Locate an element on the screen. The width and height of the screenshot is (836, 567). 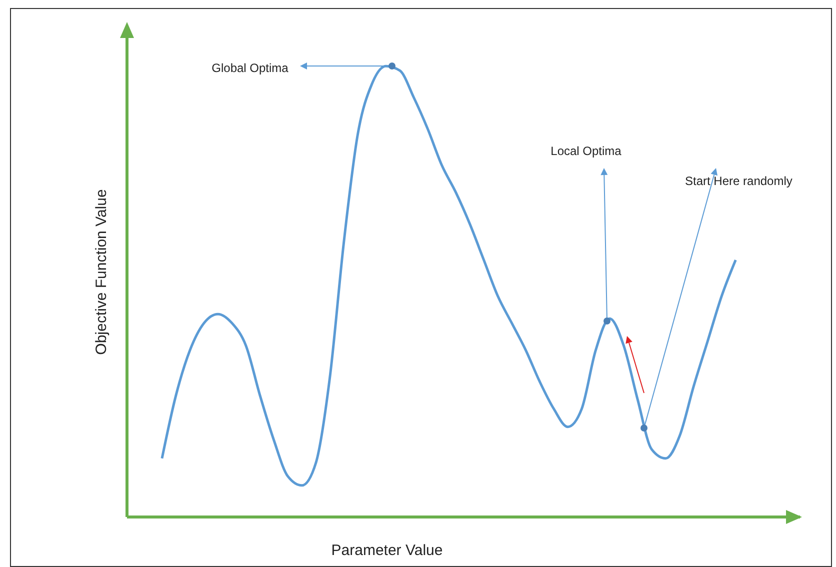
y-axis-title: Objective Function Value is located at coordinates (101, 272).